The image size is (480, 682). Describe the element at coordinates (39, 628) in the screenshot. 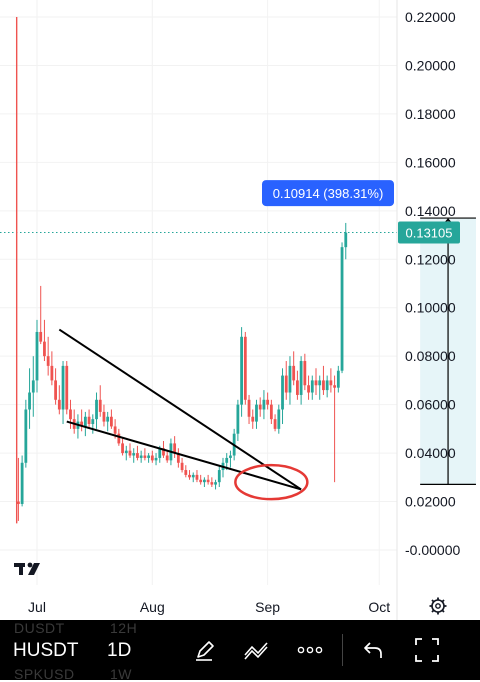

I see `ghost-symbol: DUSDT` at that location.